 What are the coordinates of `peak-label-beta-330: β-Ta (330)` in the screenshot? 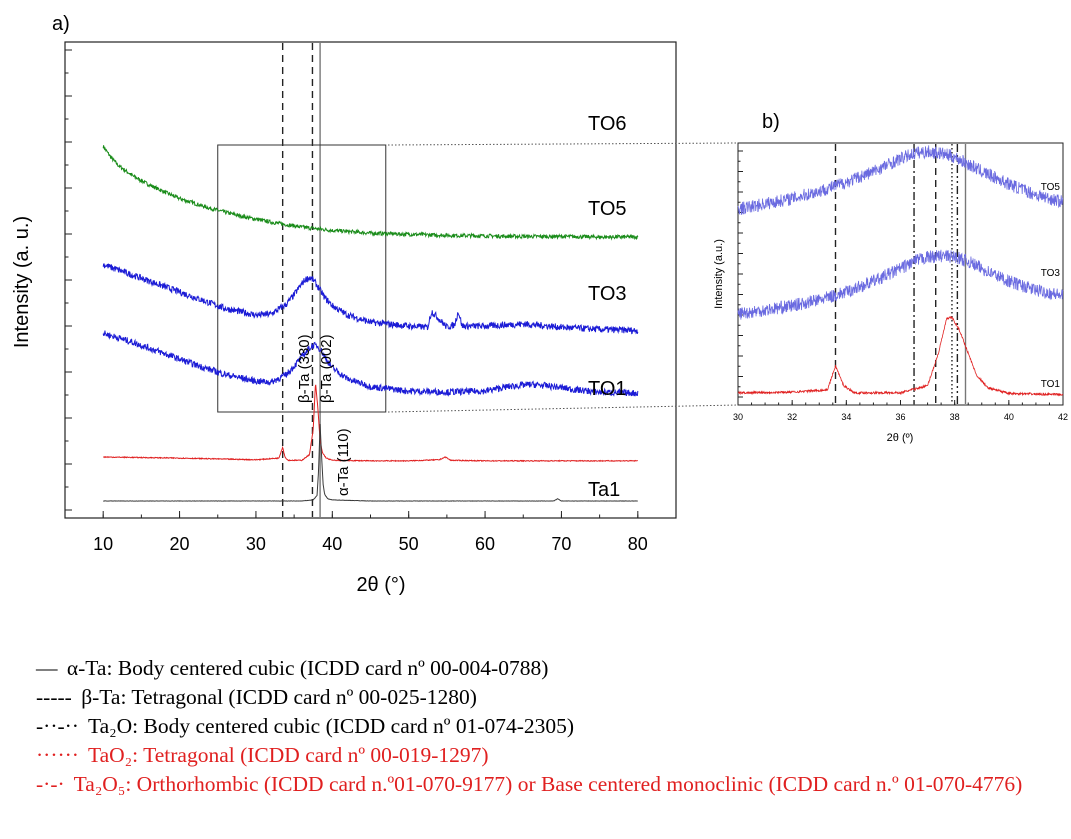 It's located at (304, 368).